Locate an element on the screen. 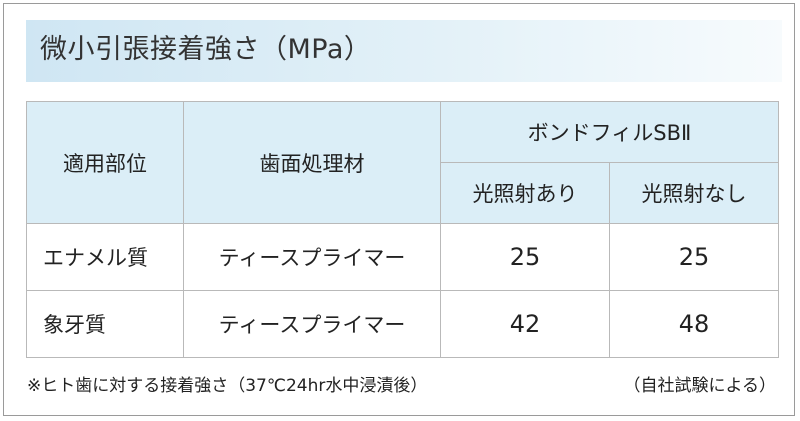 The image size is (800, 421). title-bar: 微小引張接着強さ（MPa） is located at coordinates (404, 51).